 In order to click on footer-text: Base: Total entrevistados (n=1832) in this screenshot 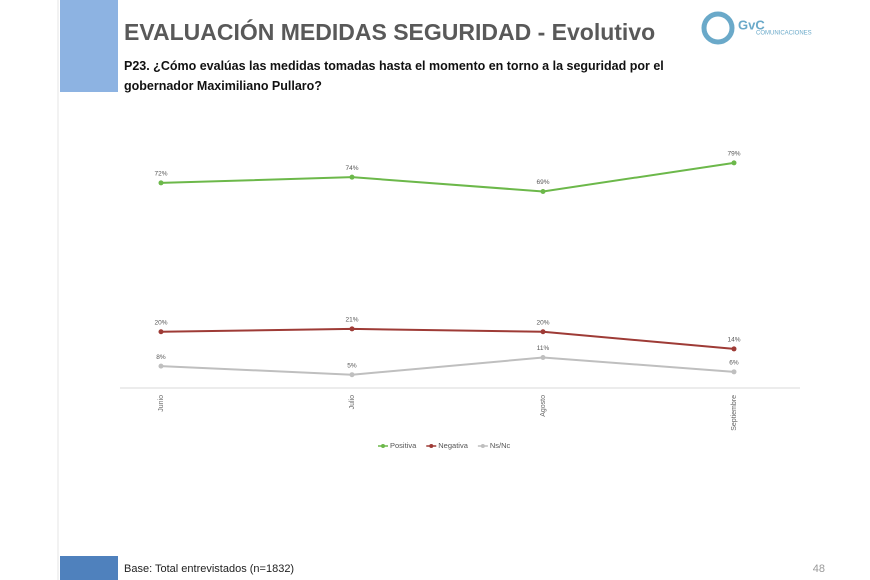, I will do `click(209, 569)`.